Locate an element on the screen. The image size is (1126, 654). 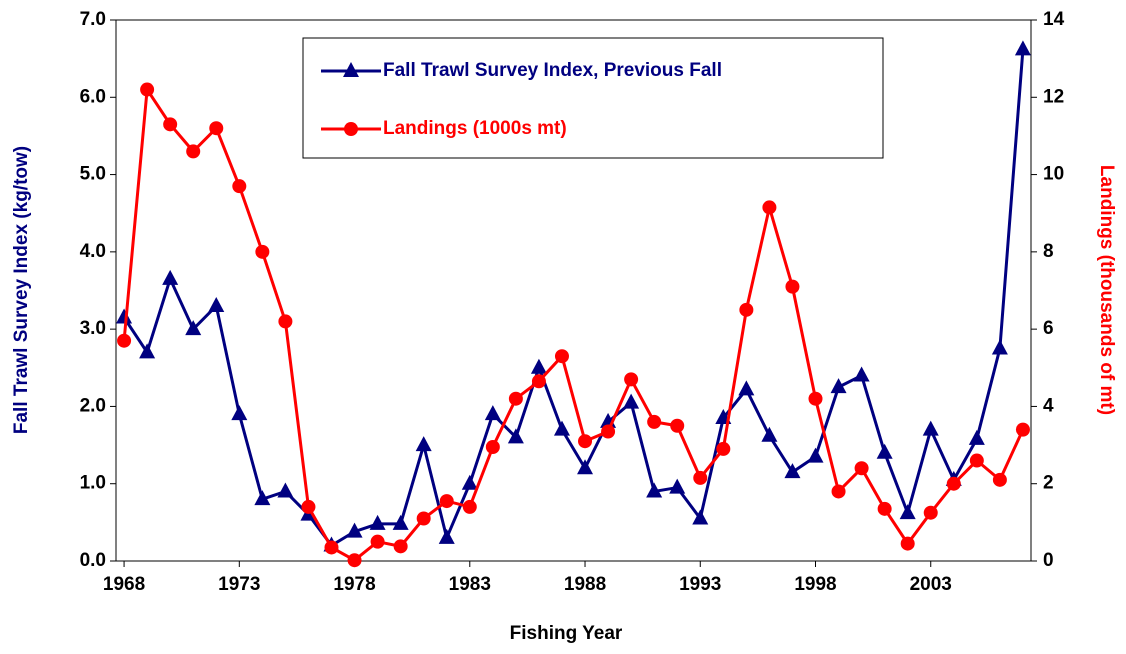
x-tick-label: 1988 is located at coordinates (585, 584).